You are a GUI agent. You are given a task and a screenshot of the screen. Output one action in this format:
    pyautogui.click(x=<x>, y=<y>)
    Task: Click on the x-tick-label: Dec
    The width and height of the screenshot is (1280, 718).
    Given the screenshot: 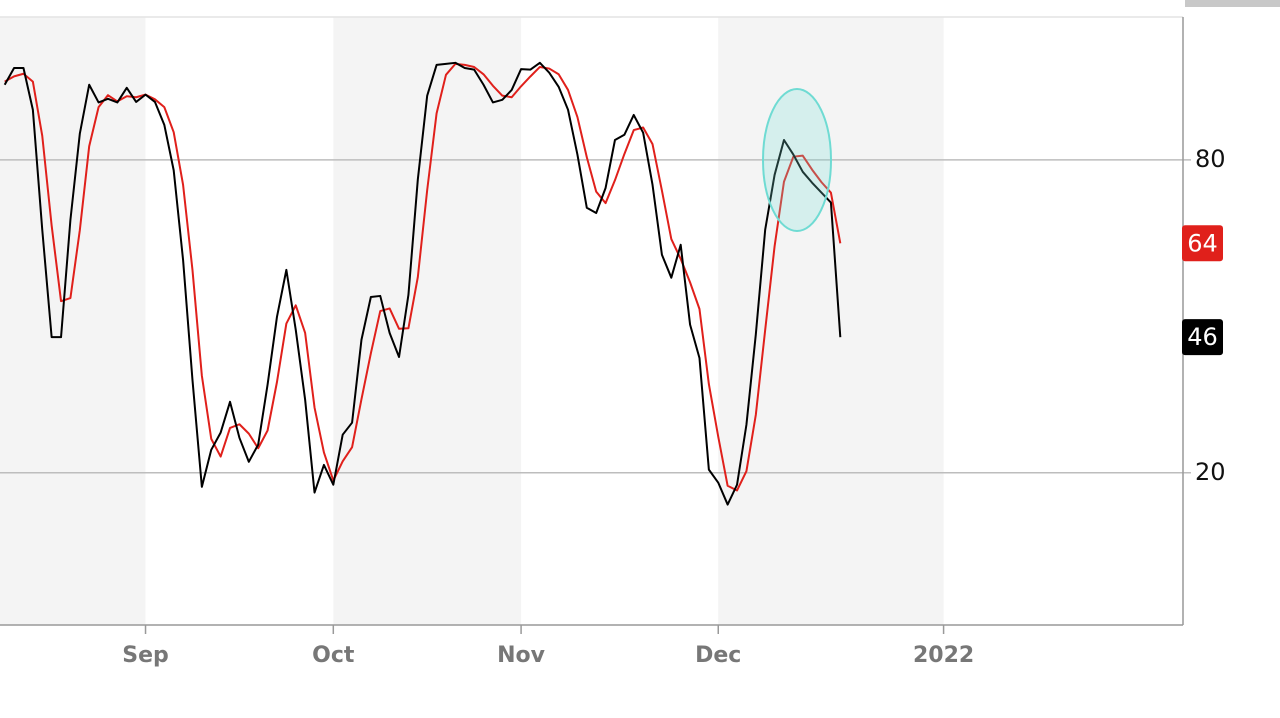 What is the action you would take?
    pyautogui.click(x=718, y=655)
    